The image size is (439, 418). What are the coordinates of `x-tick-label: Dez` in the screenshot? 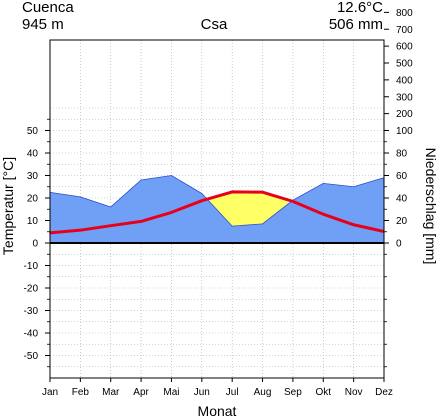 It's located at (384, 392).